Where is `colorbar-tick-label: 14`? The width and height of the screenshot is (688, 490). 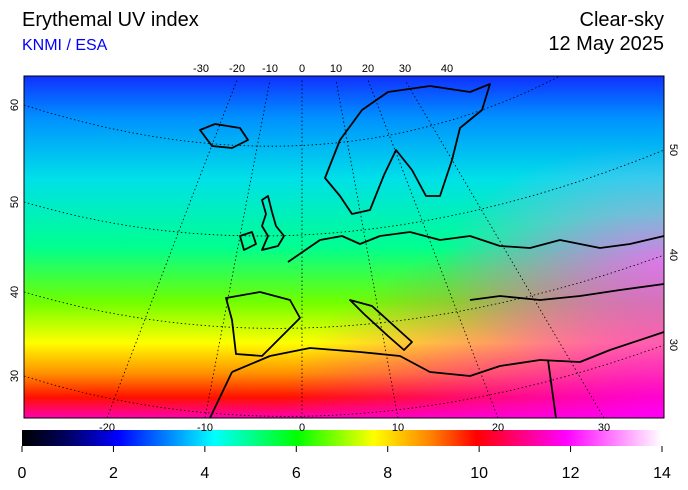
colorbar-tick-label: 14 is located at coordinates (662, 473).